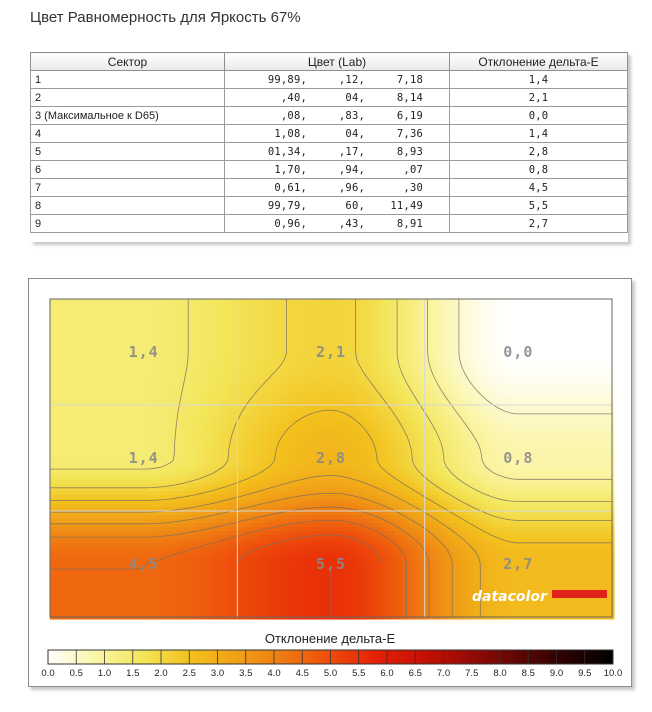  Describe the element at coordinates (290, 187) in the screenshot. I see `lab-component: 0,61,` at that location.